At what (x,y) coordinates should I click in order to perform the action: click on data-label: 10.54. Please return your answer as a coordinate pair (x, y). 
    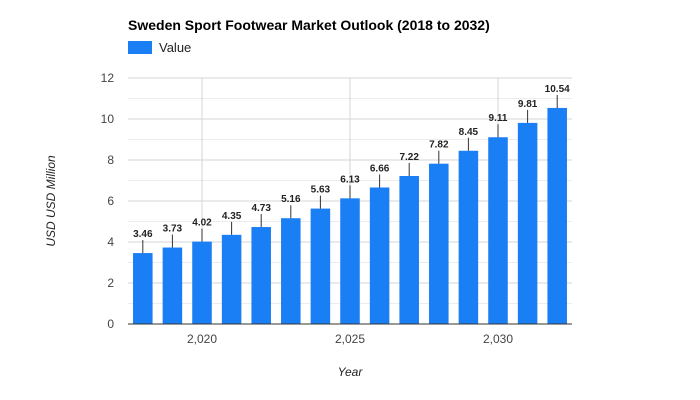
    Looking at the image, I should click on (557, 89).